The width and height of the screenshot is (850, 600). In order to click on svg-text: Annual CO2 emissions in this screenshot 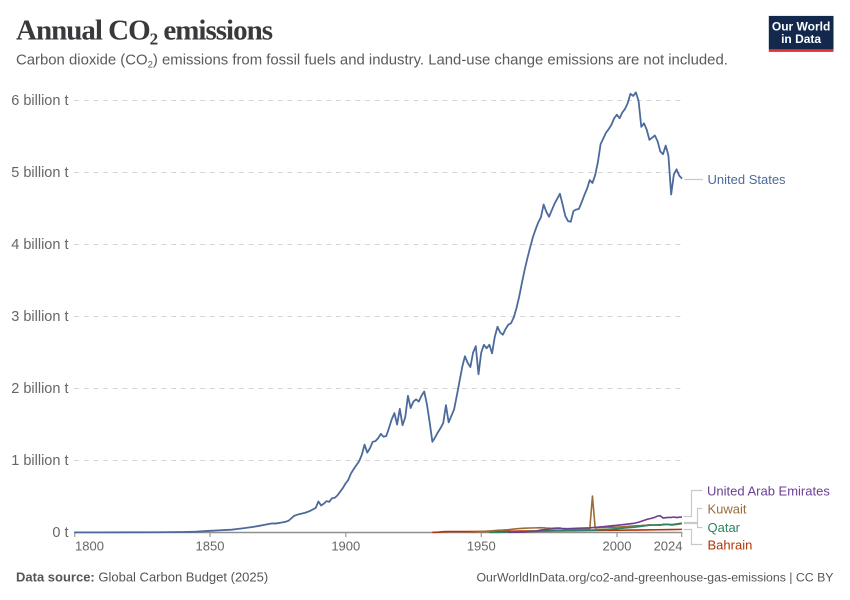, I will do `click(144, 32)`.